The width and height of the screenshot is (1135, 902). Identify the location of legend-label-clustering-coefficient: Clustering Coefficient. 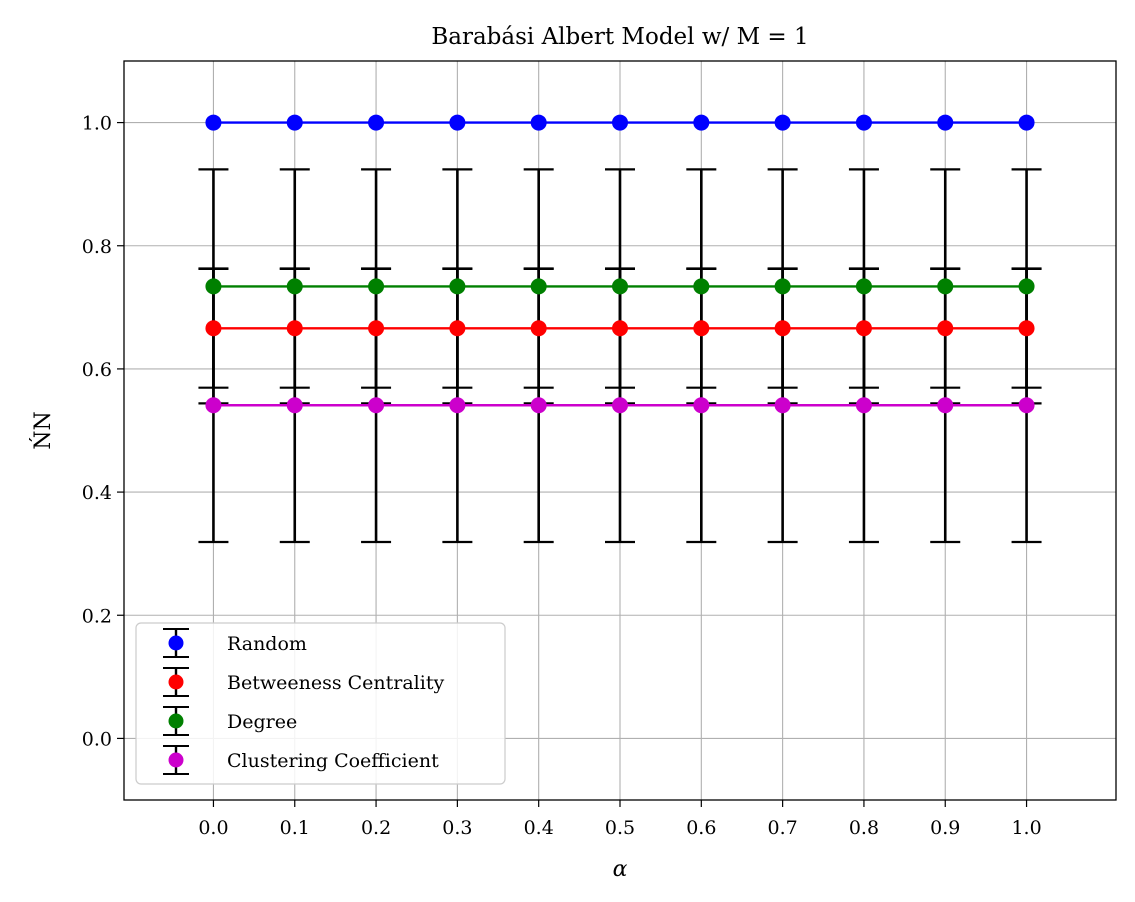
(333, 761).